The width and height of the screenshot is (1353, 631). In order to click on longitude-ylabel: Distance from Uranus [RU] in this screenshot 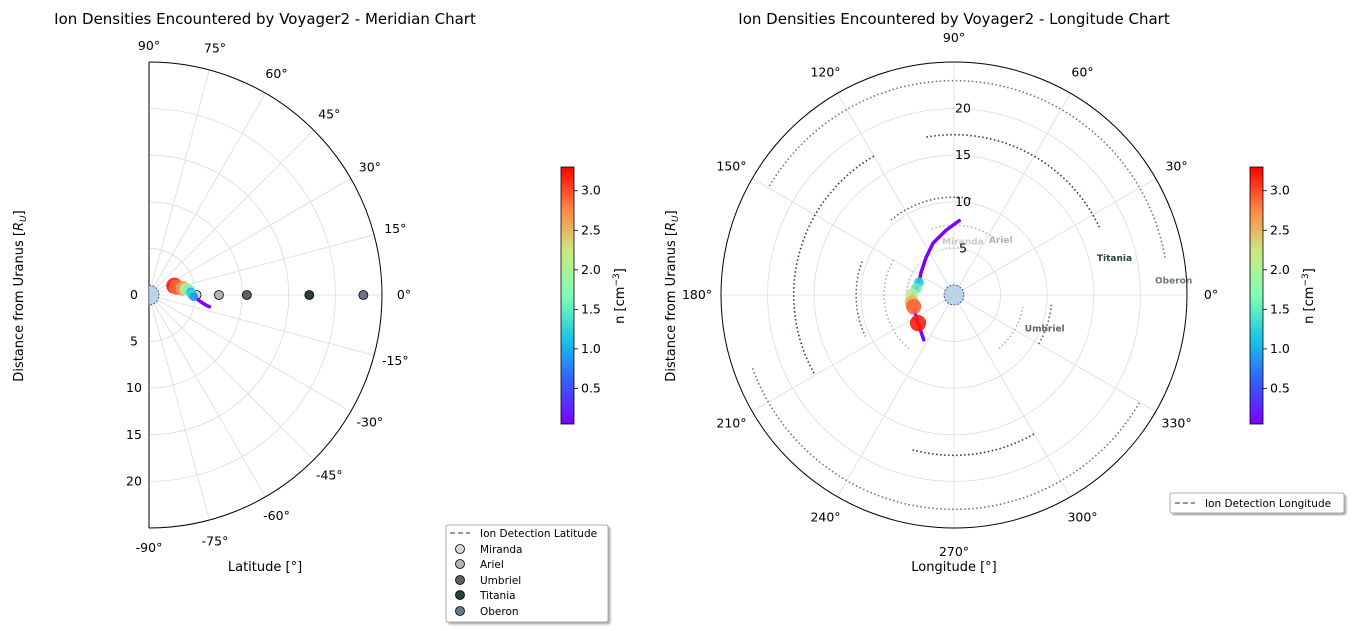, I will do `click(672, 295)`.